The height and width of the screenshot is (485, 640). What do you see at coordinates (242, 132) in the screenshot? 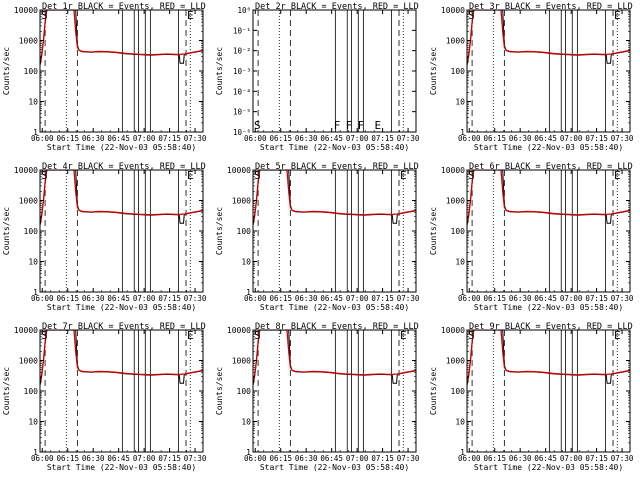
I see `y-tick-label: 10⁻⁶` at bounding box center [242, 132].